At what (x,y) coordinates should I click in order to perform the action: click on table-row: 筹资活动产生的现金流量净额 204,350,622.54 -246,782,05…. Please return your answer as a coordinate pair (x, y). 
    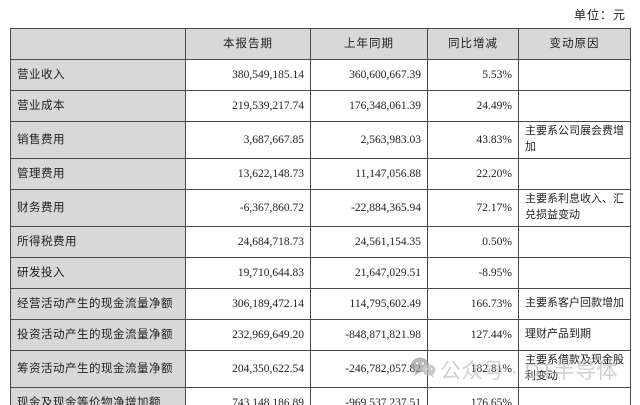
    Looking at the image, I should click on (320, 369).